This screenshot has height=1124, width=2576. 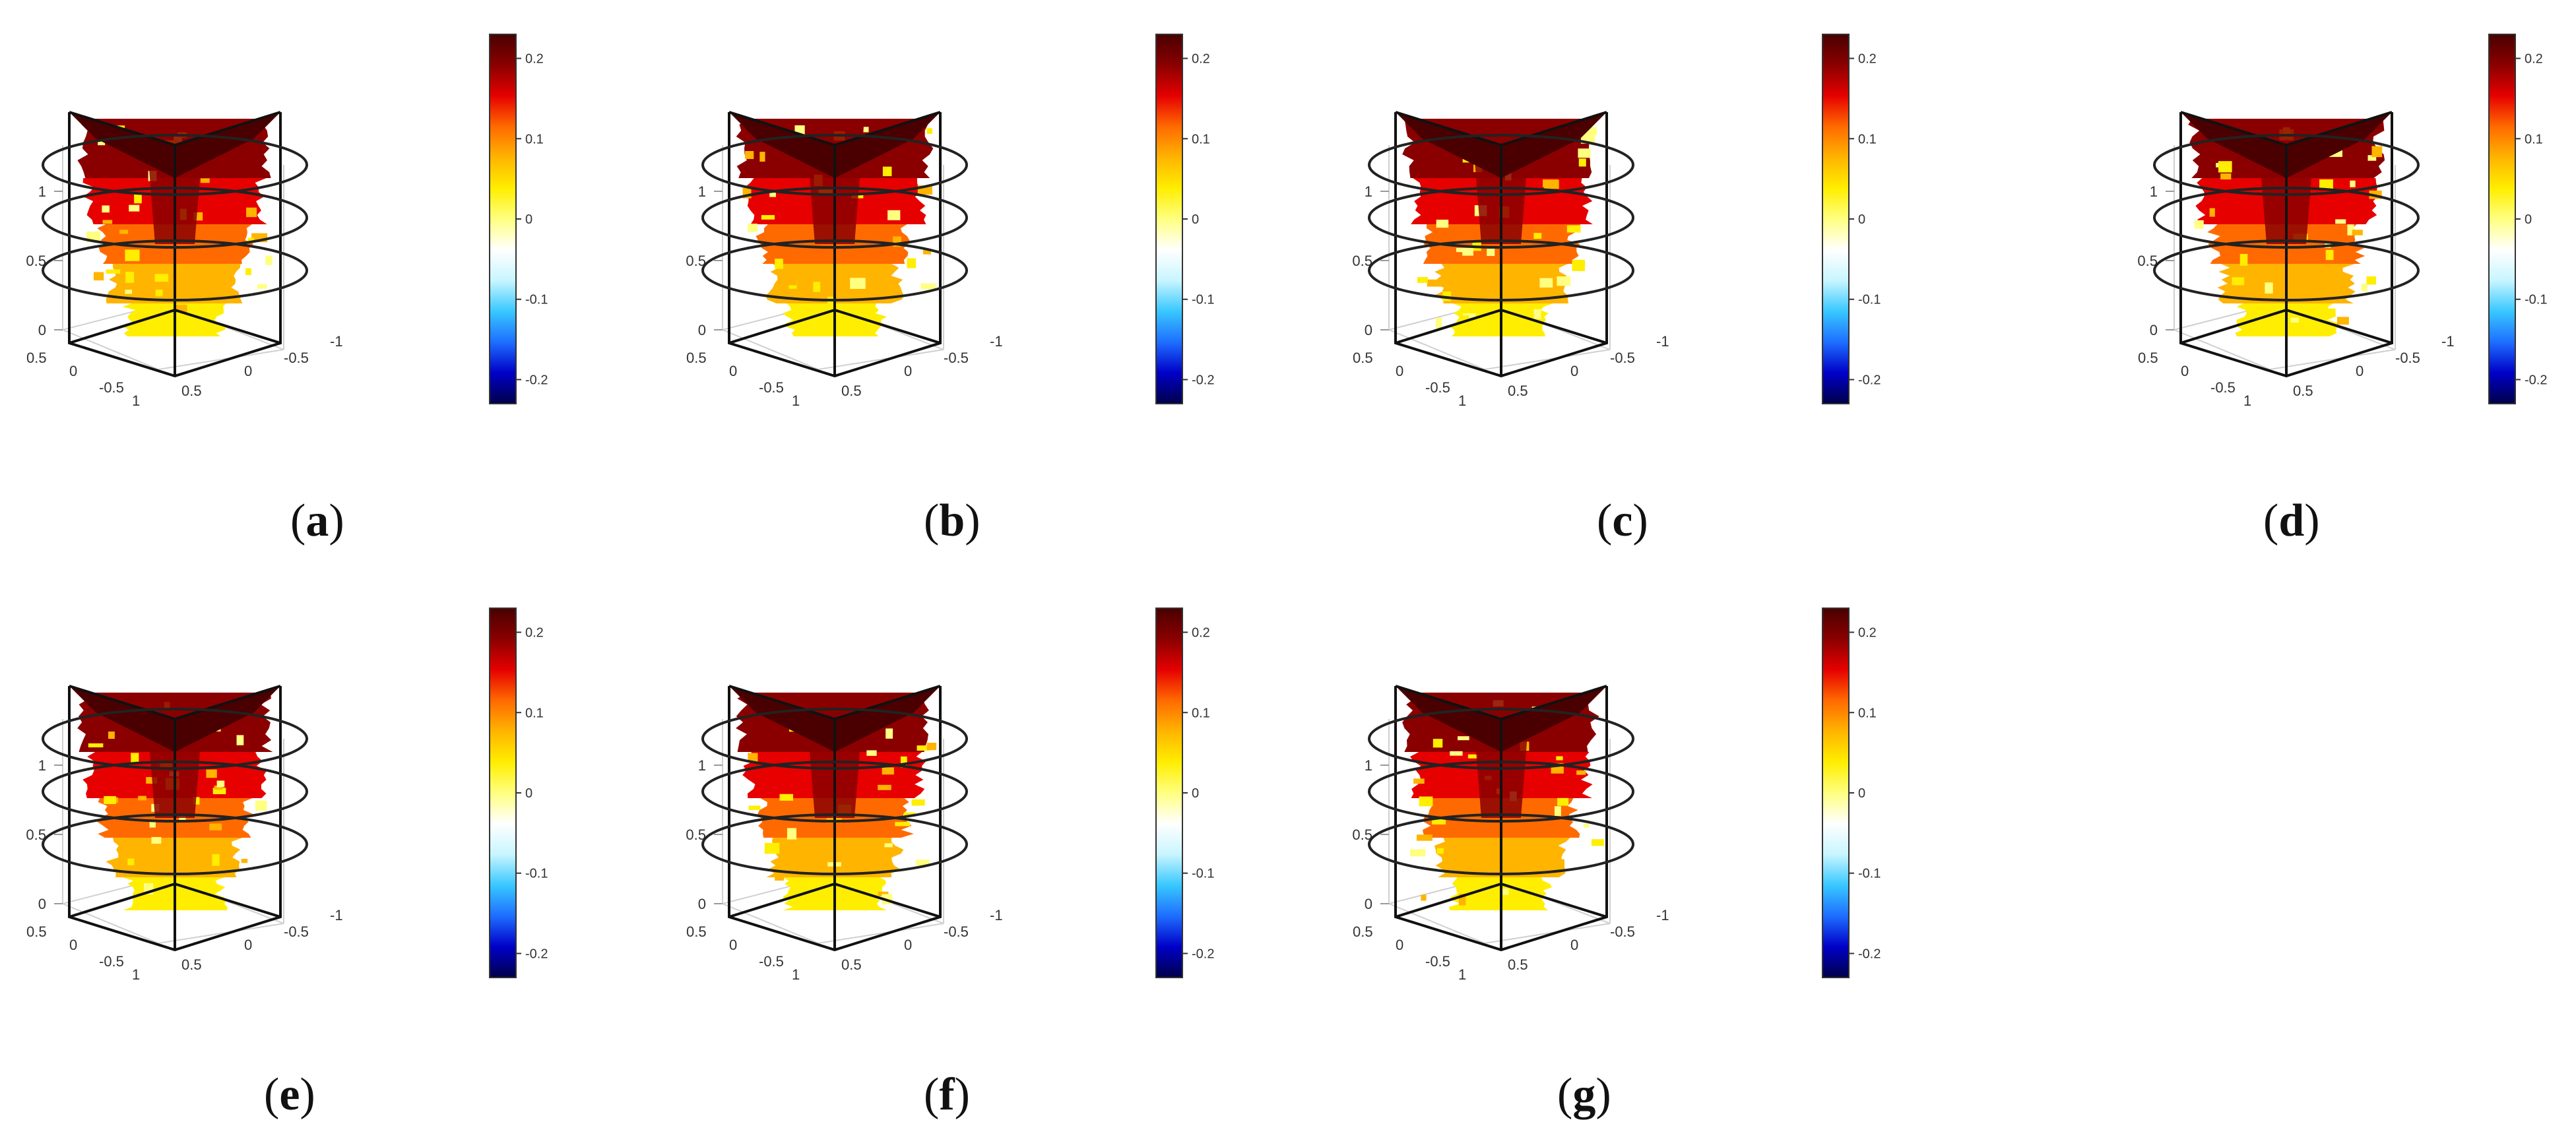 What do you see at coordinates (1462, 400) in the screenshot?
I see `x-tick-label: 1` at bounding box center [1462, 400].